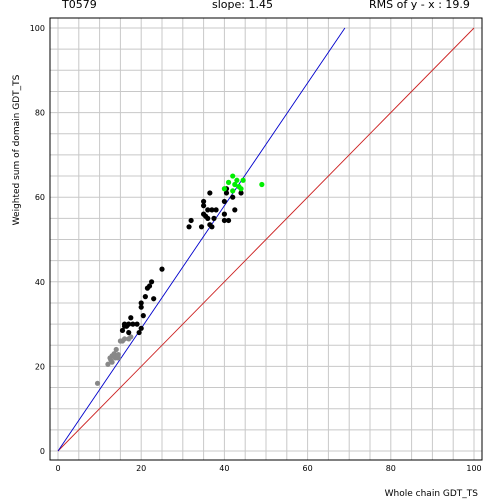  I want to click on y-tick-label: 100, so click(37, 28).